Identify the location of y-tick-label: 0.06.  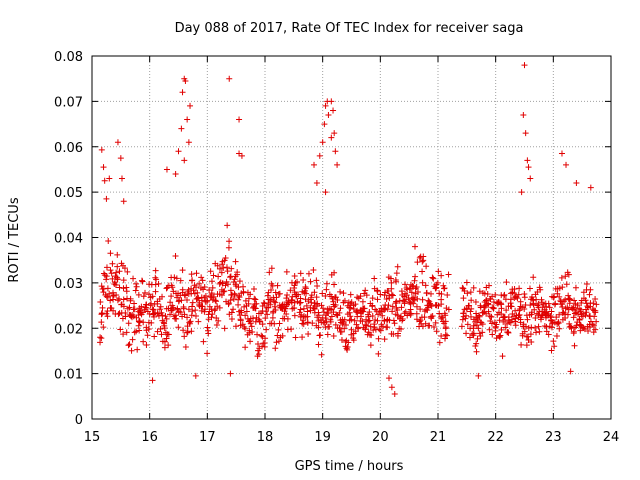
(68, 148).